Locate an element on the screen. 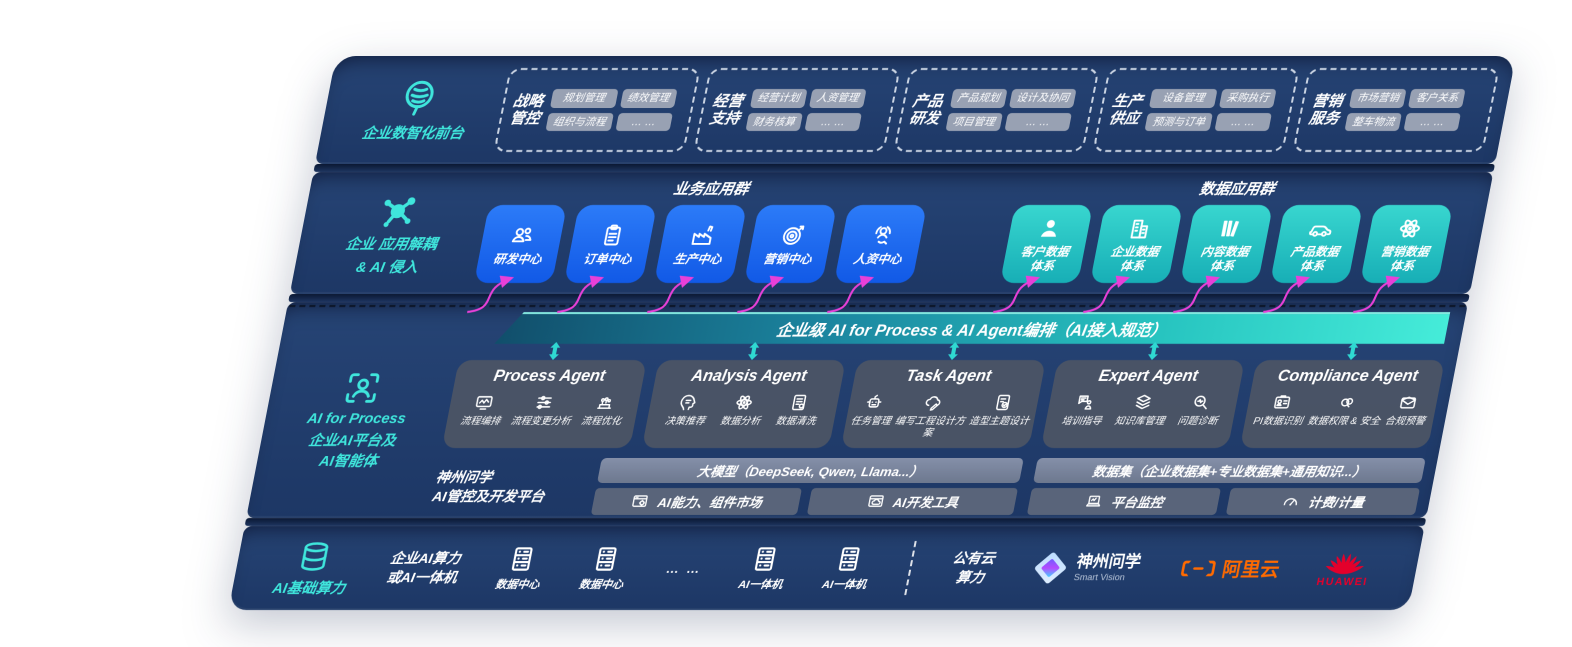 Image resolution: width=1572 pixels, height=647 pixels. chip: 采购执行 is located at coordinates (1247, 98).